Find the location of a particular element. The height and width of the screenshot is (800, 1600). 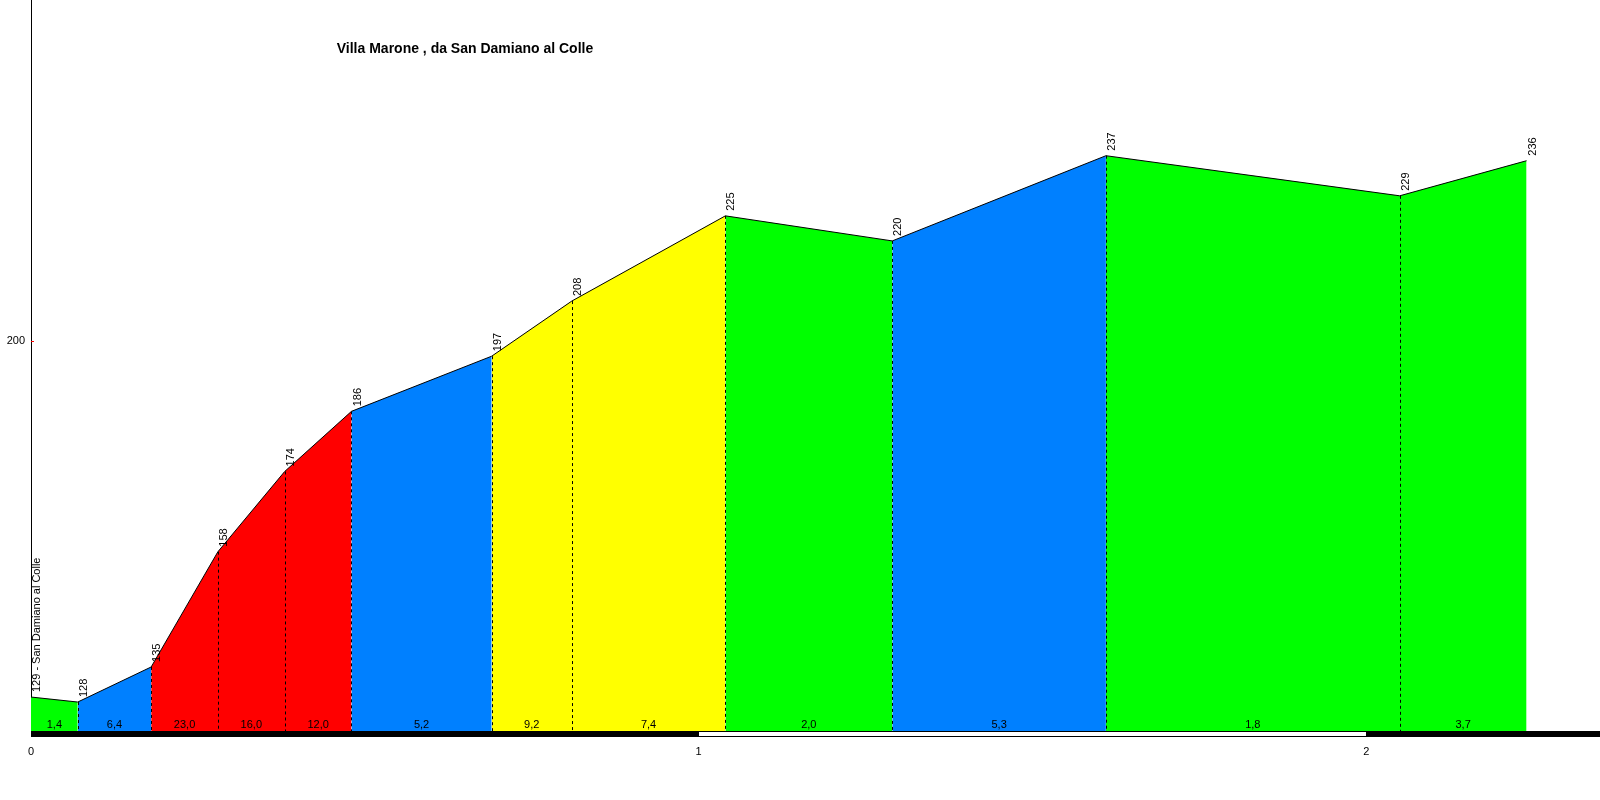

data-label: 236 is located at coordinates (1531, 146).